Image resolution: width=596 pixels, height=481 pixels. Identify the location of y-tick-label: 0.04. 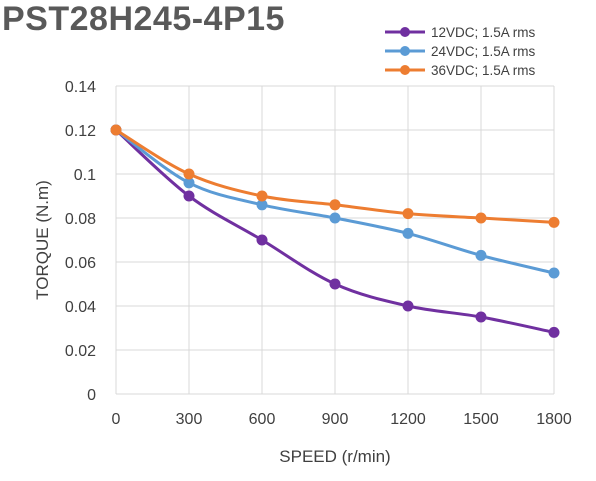
(80, 307).